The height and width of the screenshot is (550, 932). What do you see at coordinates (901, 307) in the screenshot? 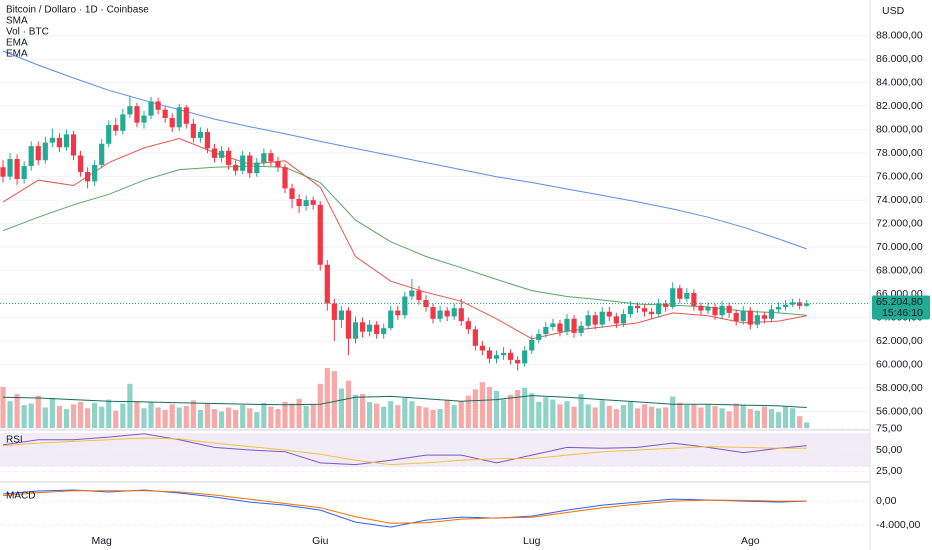
I see `last-price-box` at bounding box center [901, 307].